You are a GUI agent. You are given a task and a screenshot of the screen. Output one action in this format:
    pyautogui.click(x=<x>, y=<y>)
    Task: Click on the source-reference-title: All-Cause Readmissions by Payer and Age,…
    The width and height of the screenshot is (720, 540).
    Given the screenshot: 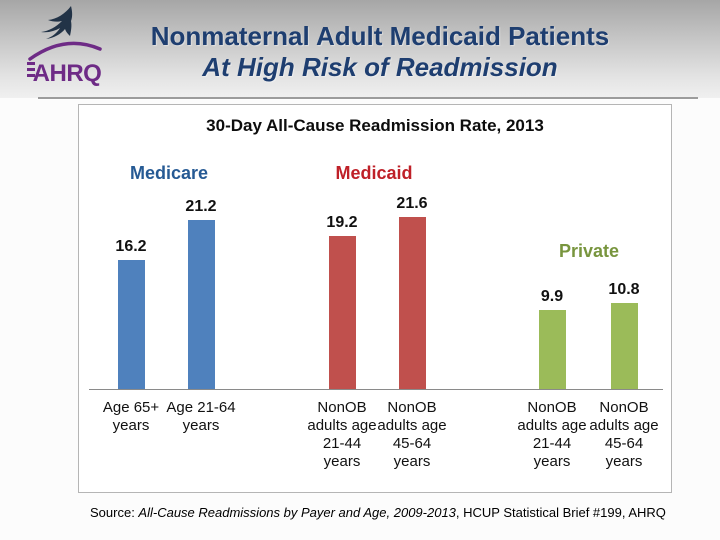 What is the action you would take?
    pyautogui.click(x=297, y=512)
    